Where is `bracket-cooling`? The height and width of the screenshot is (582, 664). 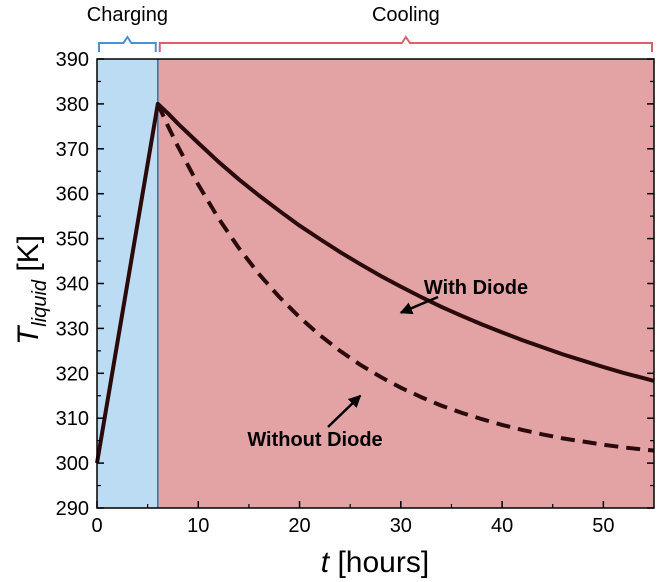
bracket-cooling is located at coordinates (405, 43).